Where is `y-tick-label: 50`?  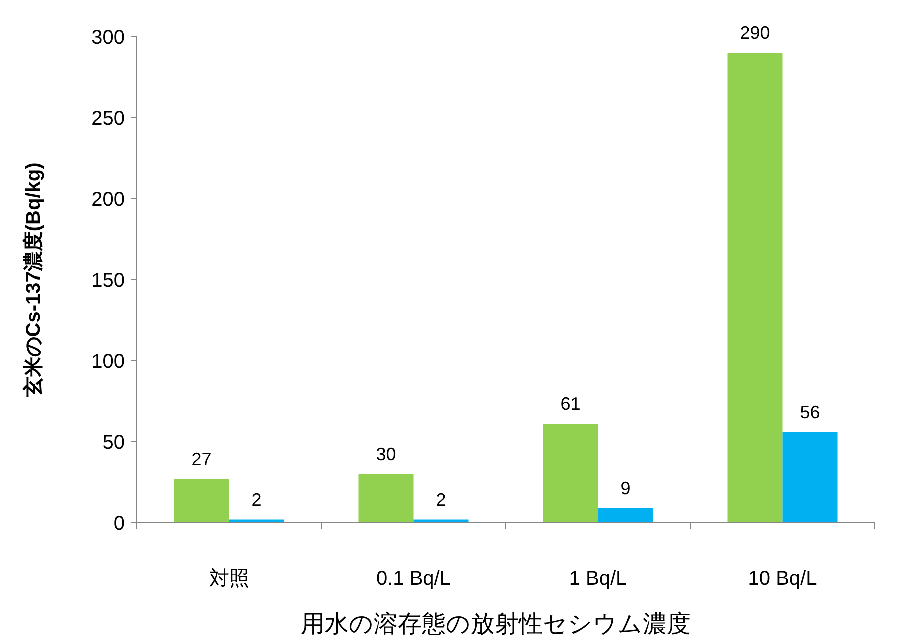 y-tick-label: 50 is located at coordinates (113, 443).